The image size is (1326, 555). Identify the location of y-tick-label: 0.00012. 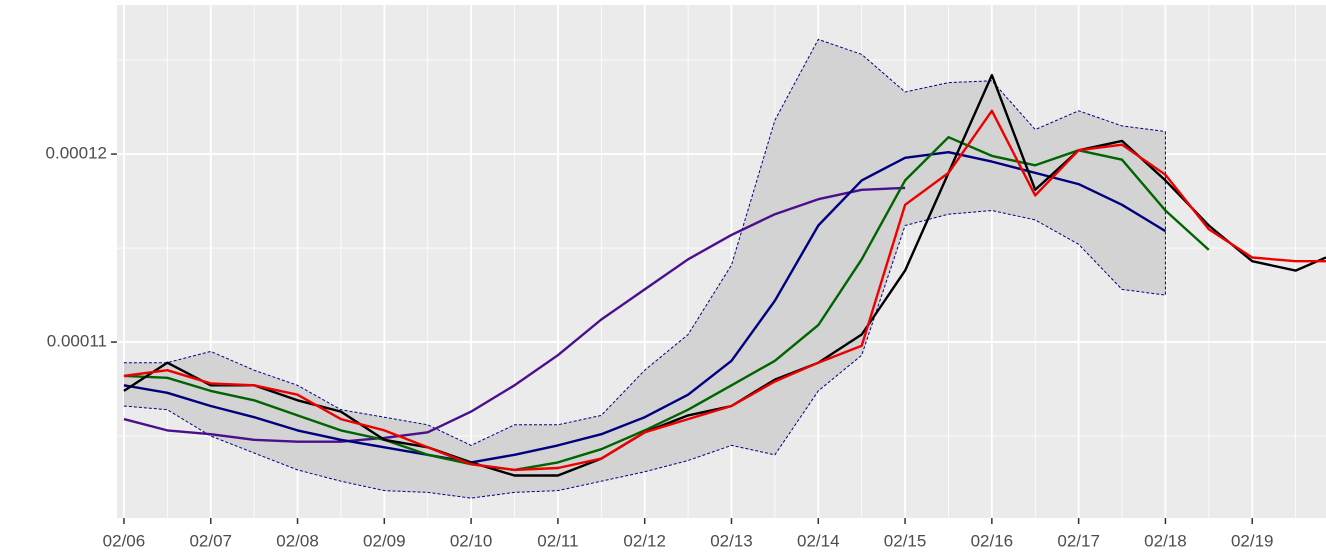
(76, 153).